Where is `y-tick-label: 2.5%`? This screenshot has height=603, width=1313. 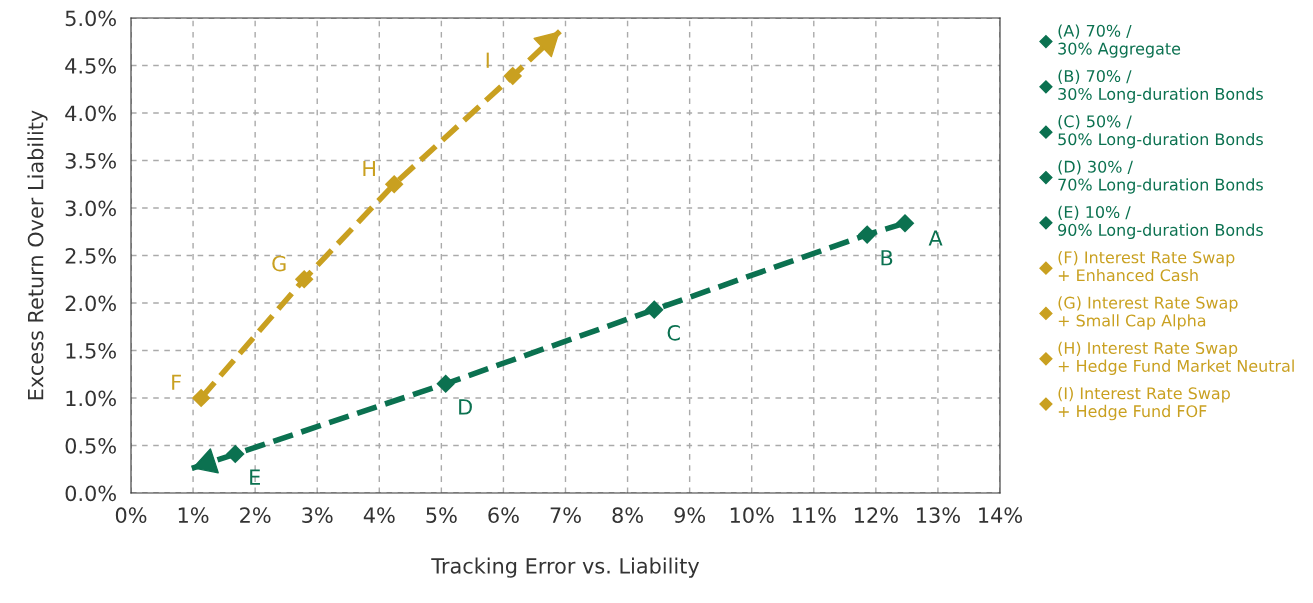
y-tick-label: 2.5% is located at coordinates (90, 255).